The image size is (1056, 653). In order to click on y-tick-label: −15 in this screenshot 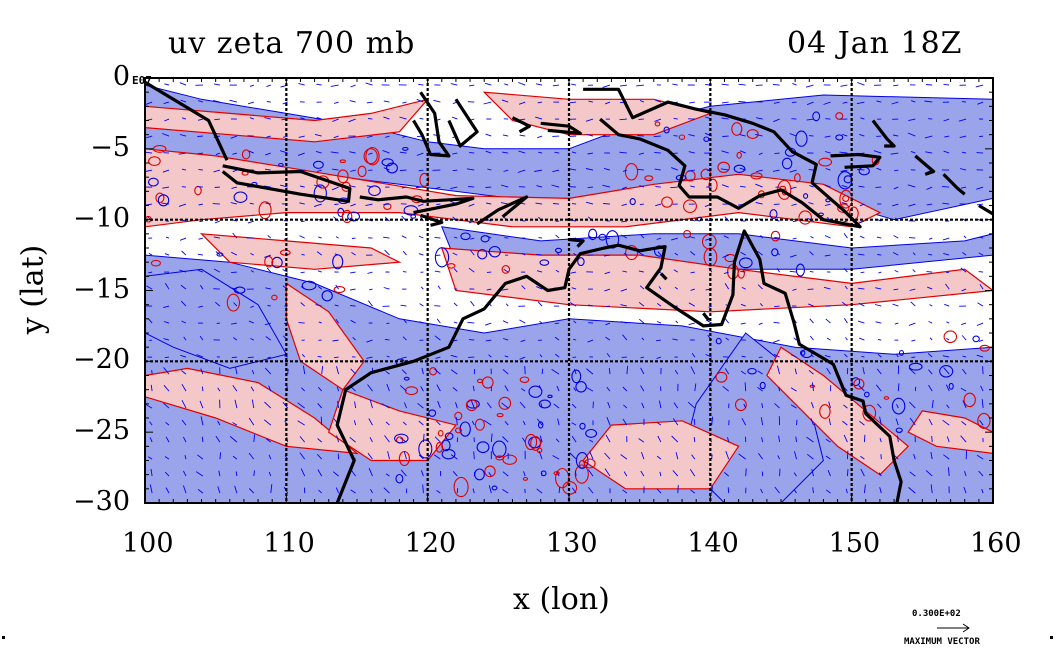, I will do `click(101, 289)`.